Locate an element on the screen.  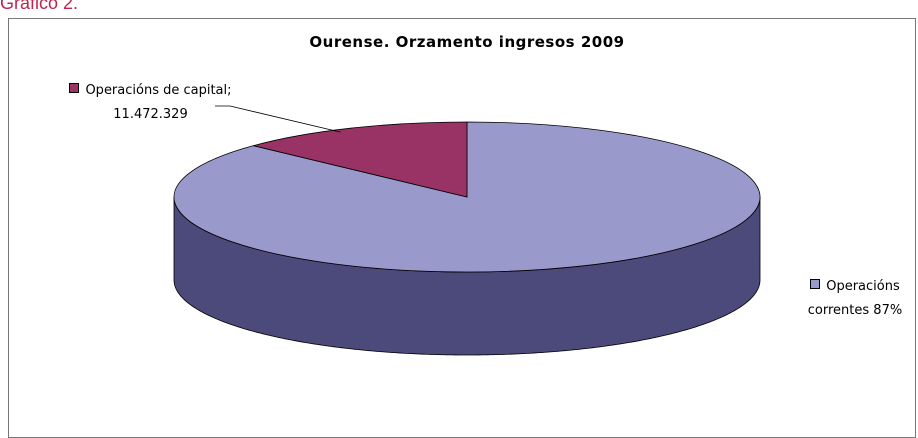
data-label: Operacións de capital; 11.472.329 is located at coordinates (150, 103).